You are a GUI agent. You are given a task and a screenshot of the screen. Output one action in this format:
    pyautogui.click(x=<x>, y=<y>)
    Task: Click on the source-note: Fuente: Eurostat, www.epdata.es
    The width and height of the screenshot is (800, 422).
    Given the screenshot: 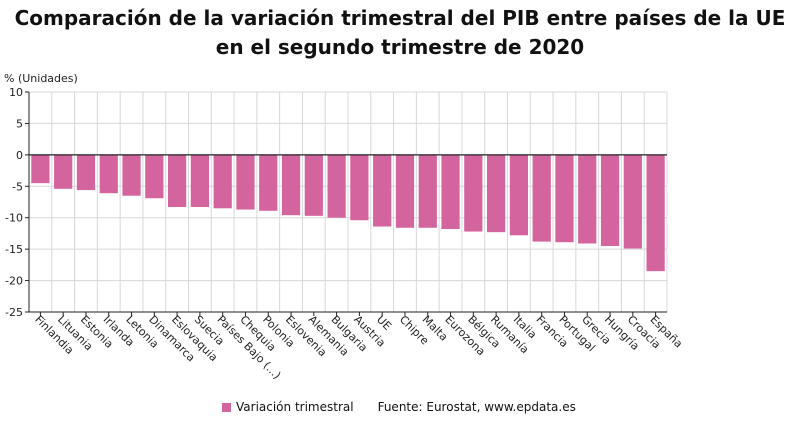 What is the action you would take?
    pyautogui.click(x=476, y=407)
    